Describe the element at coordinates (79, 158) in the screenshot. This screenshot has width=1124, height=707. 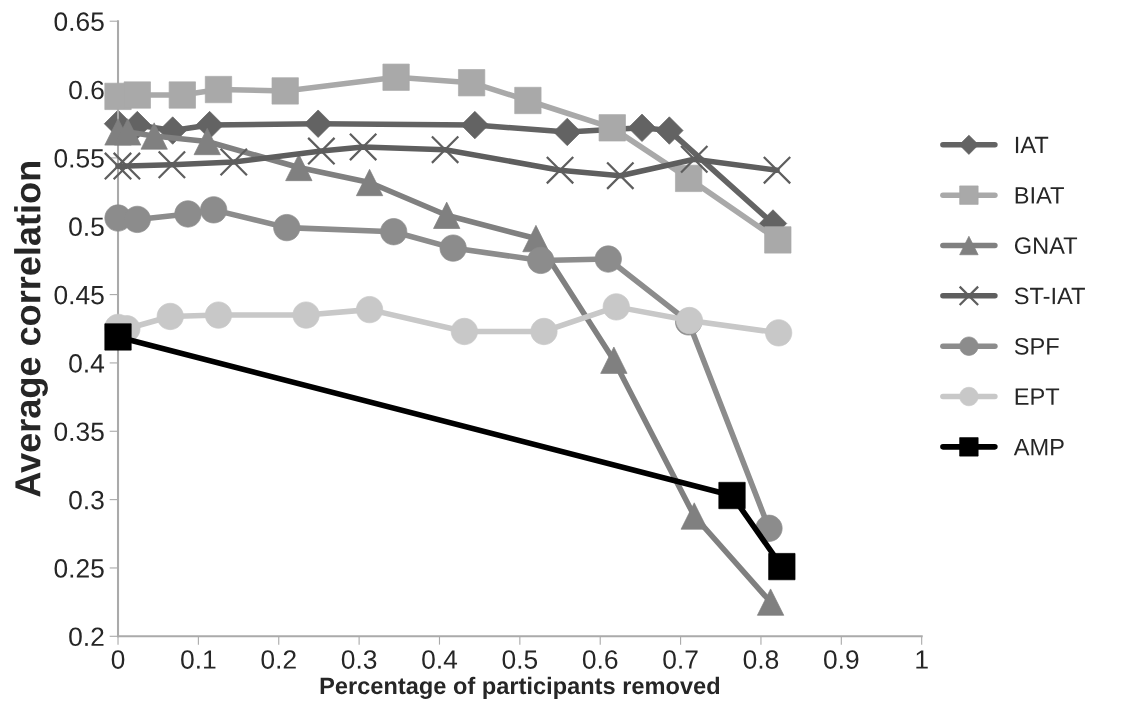
I see `y-tick-label: 0.55` at that location.